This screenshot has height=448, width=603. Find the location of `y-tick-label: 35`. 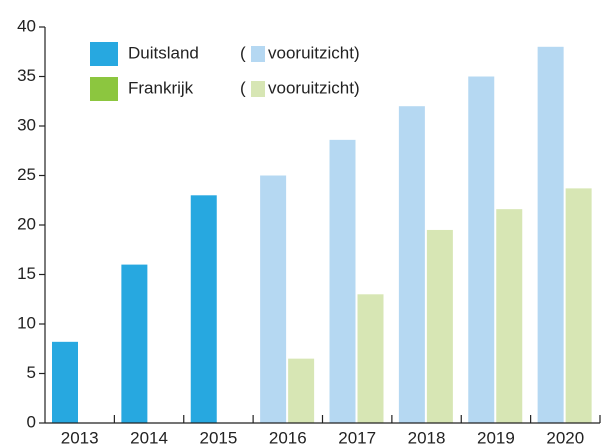

y-tick-label: 35 is located at coordinates (26, 75).